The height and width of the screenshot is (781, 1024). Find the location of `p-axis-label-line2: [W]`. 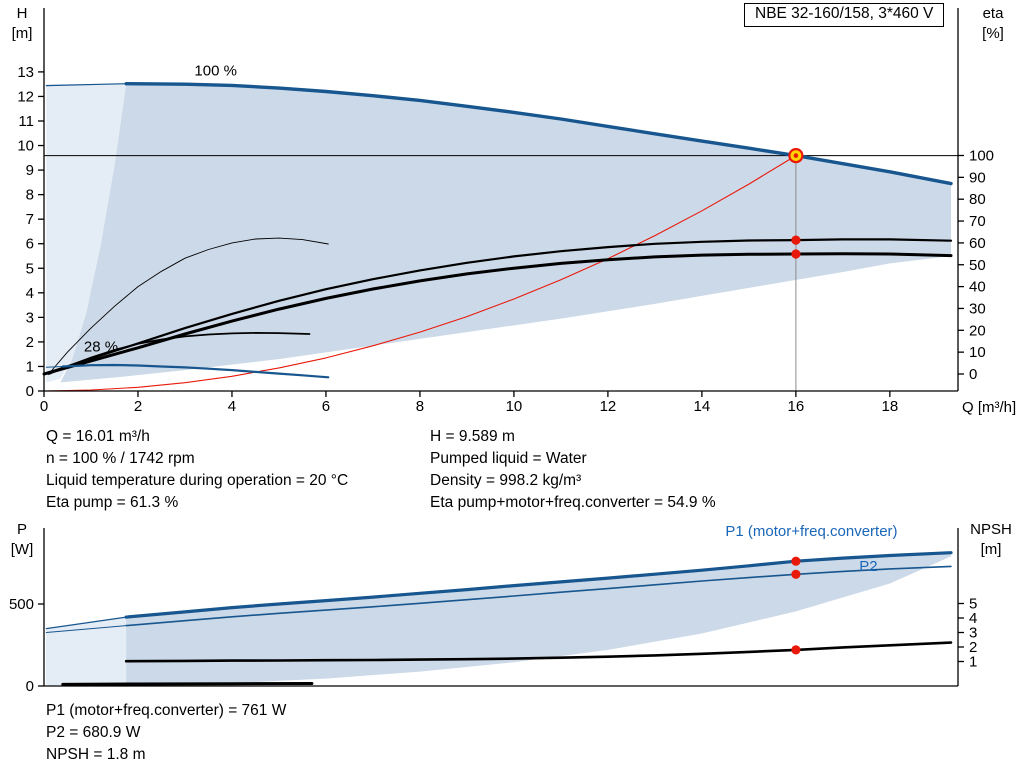

p-axis-label-line2: [W] is located at coordinates (22, 549).